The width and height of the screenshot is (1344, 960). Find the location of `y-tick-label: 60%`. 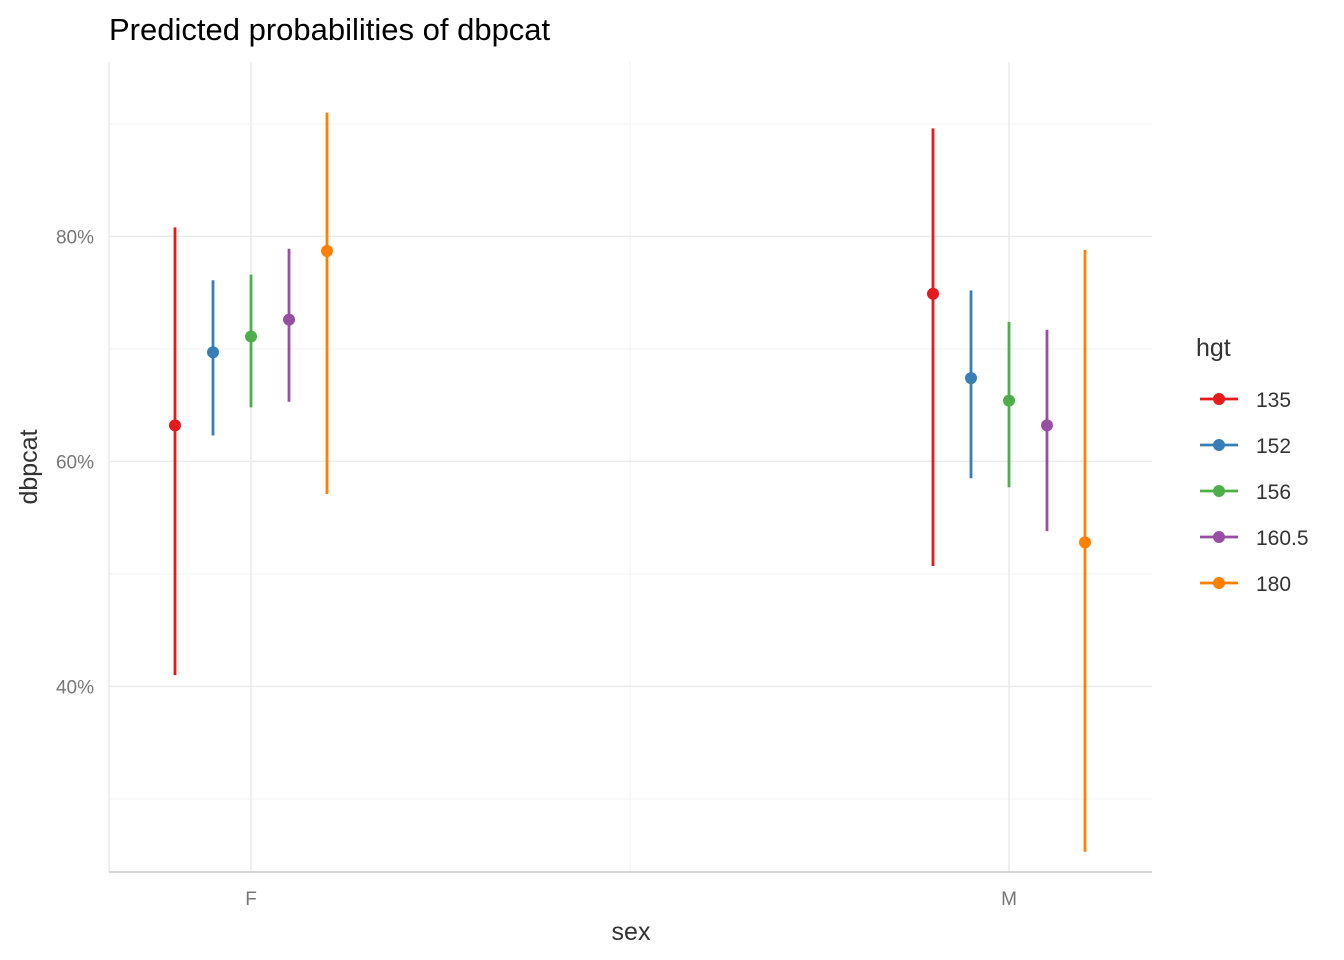

y-tick-label: 60% is located at coordinates (75, 462).